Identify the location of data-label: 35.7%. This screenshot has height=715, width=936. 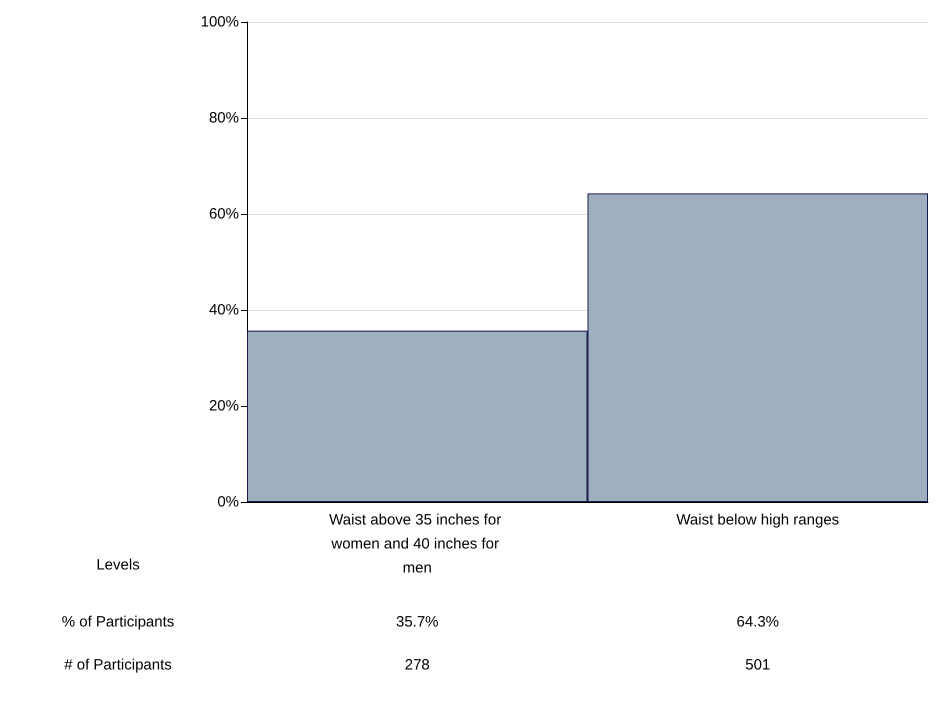
(417, 622).